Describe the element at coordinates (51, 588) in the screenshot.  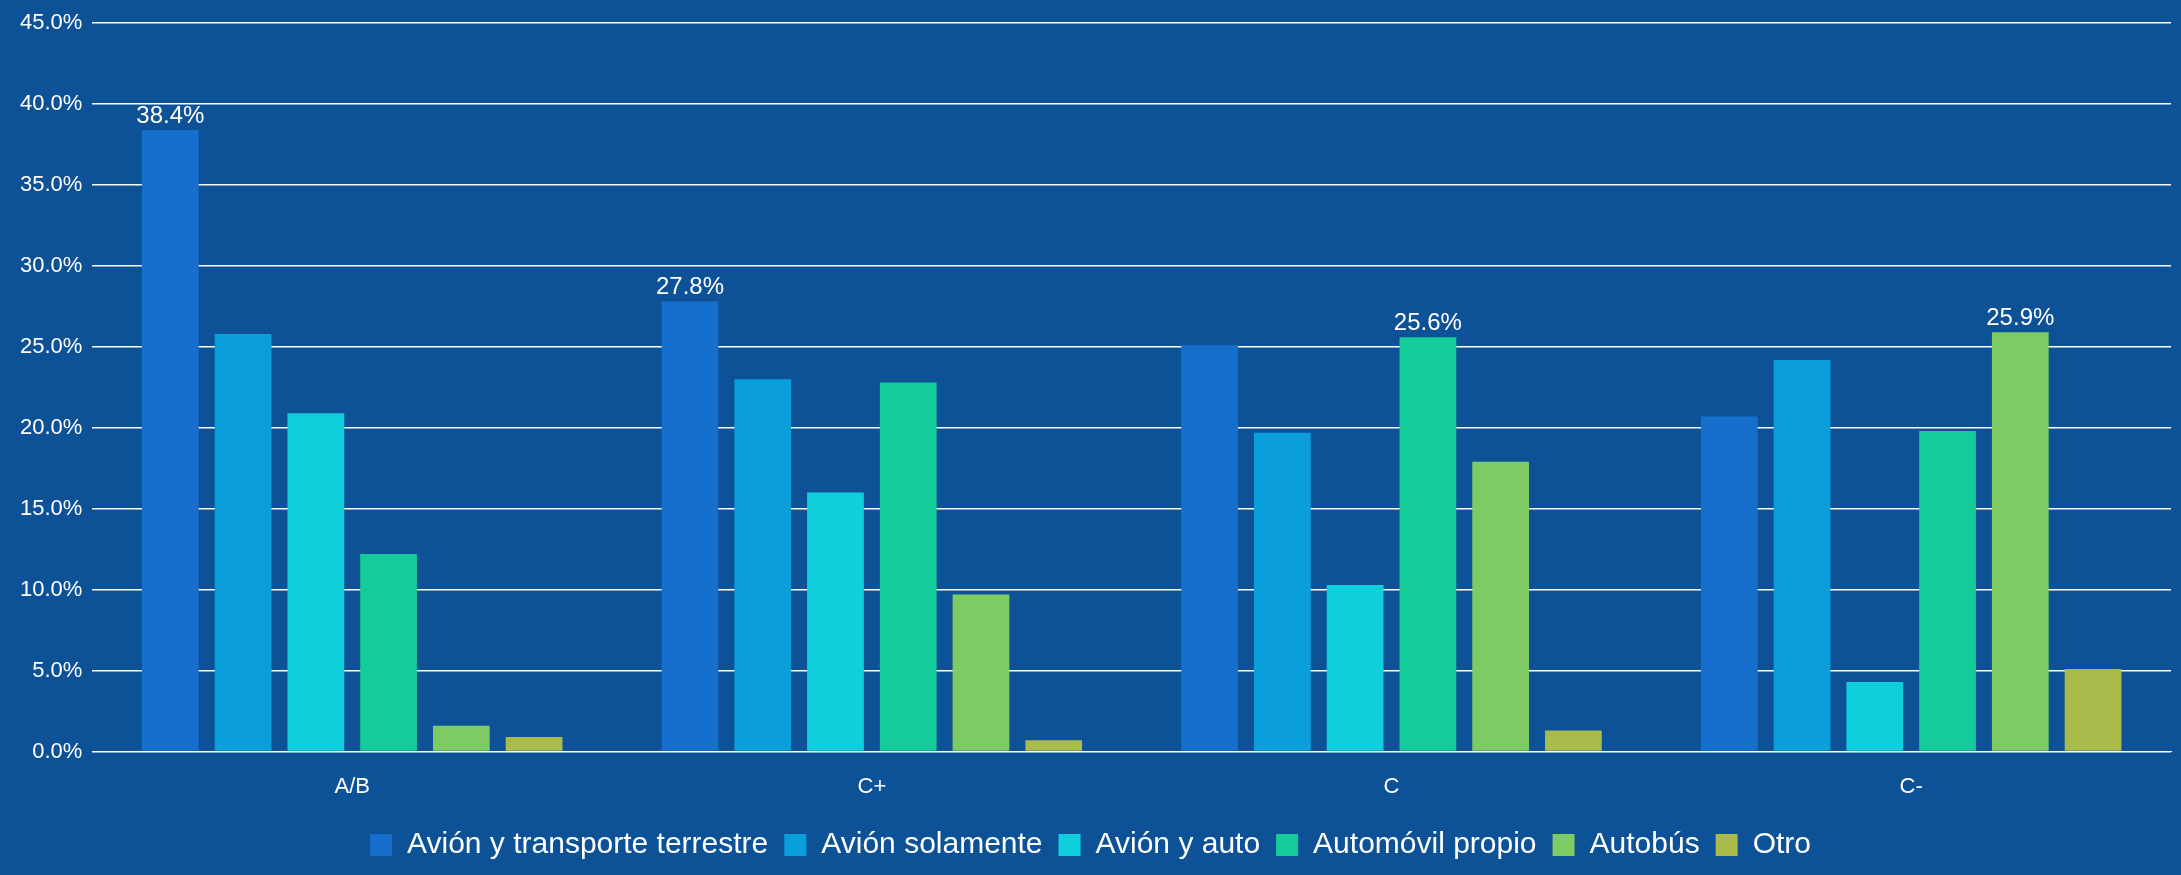
I see `y-tick-label: 10.0%` at that location.